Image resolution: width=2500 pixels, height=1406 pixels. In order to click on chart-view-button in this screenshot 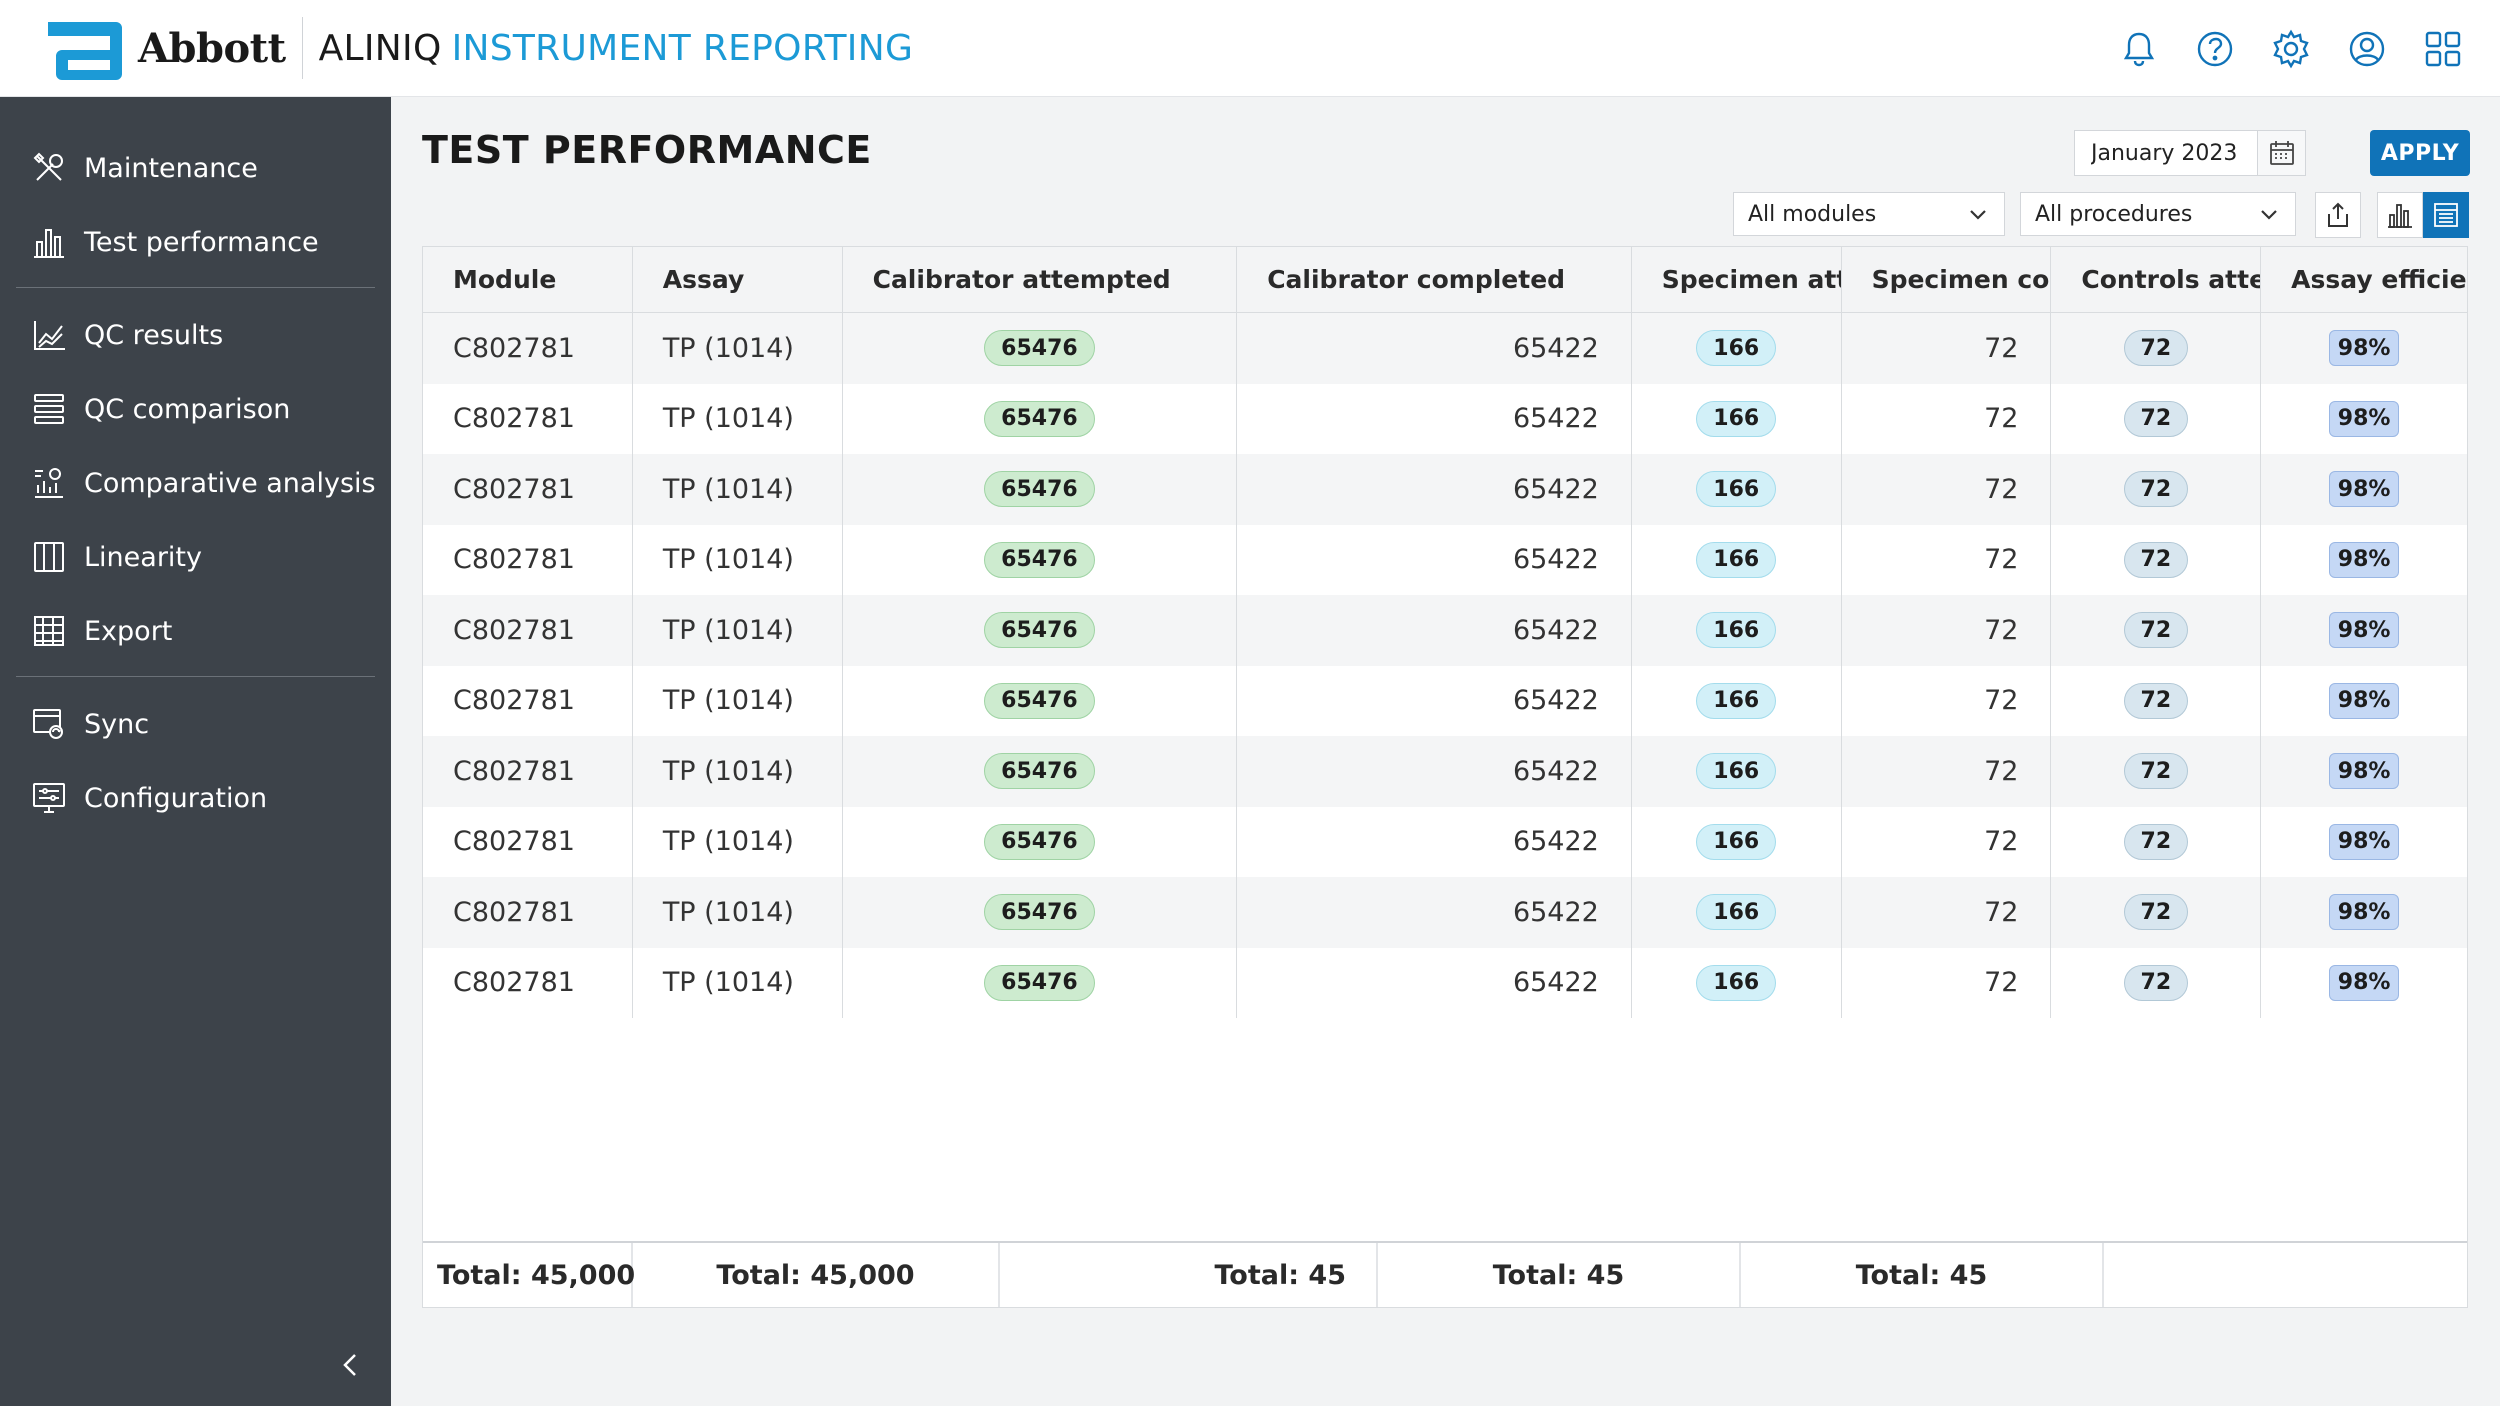, I will do `click(2400, 215)`.